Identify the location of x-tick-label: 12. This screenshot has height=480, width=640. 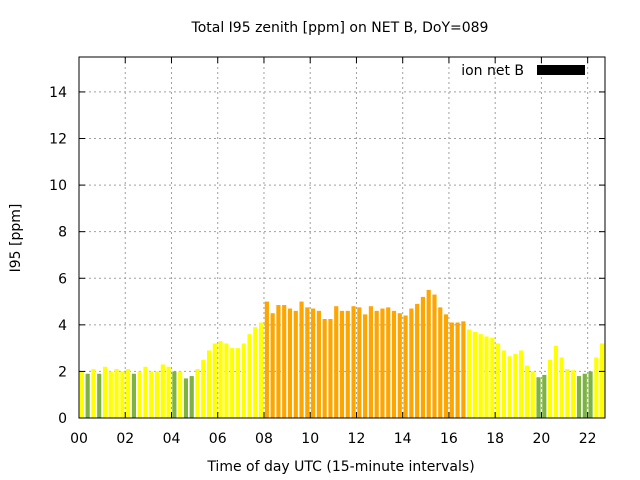
(357, 439).